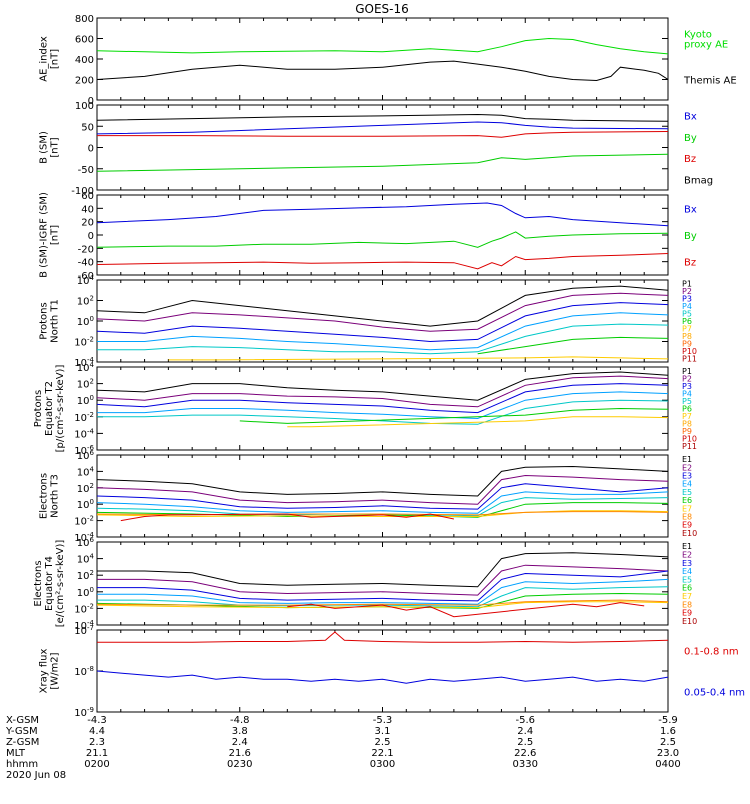  What do you see at coordinates (382, 677) in the screenshot?
I see `series-line-0-05-0-4-nm` at bounding box center [382, 677].